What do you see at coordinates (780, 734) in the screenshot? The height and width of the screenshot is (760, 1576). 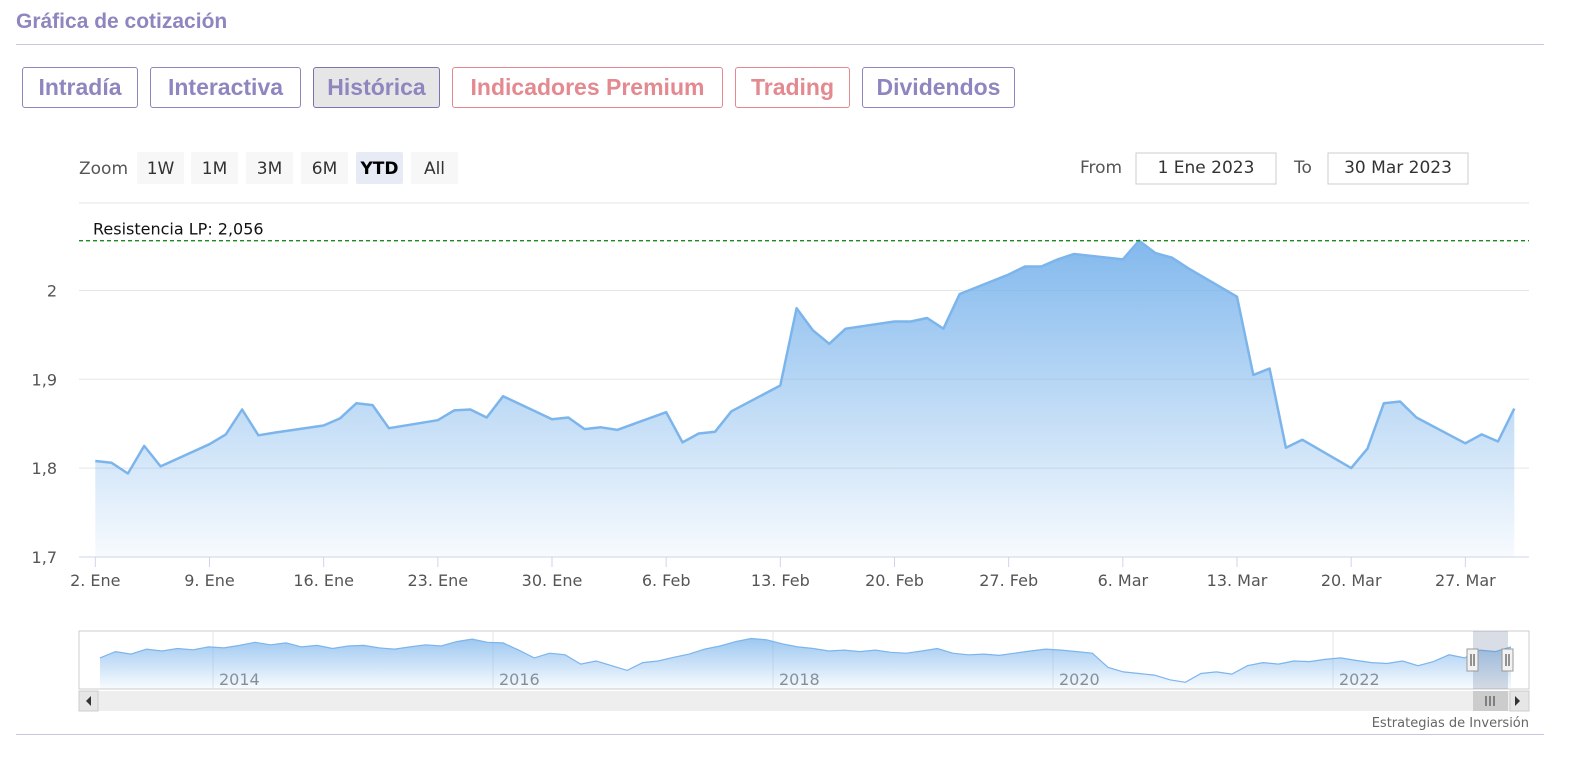 I see `bottom-divider` at bounding box center [780, 734].